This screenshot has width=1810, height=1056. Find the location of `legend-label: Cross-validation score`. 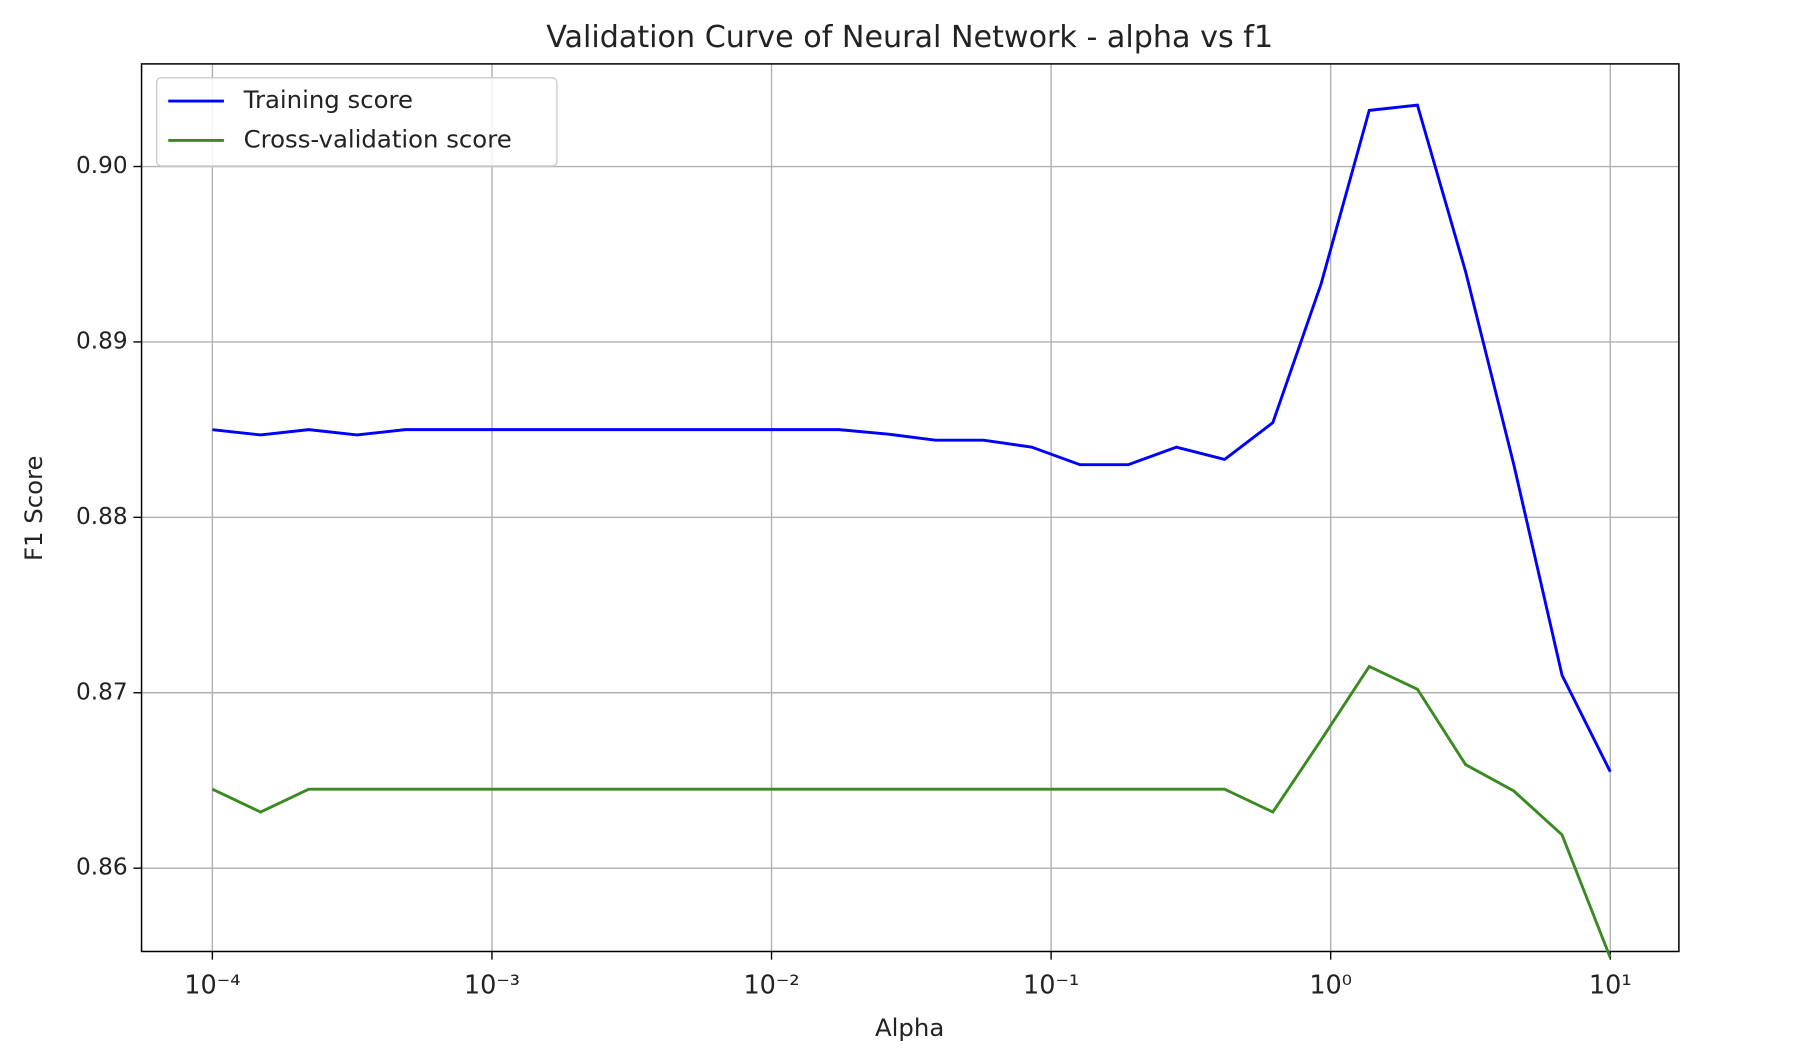

legend-label: Cross-validation score is located at coordinates (378, 138).